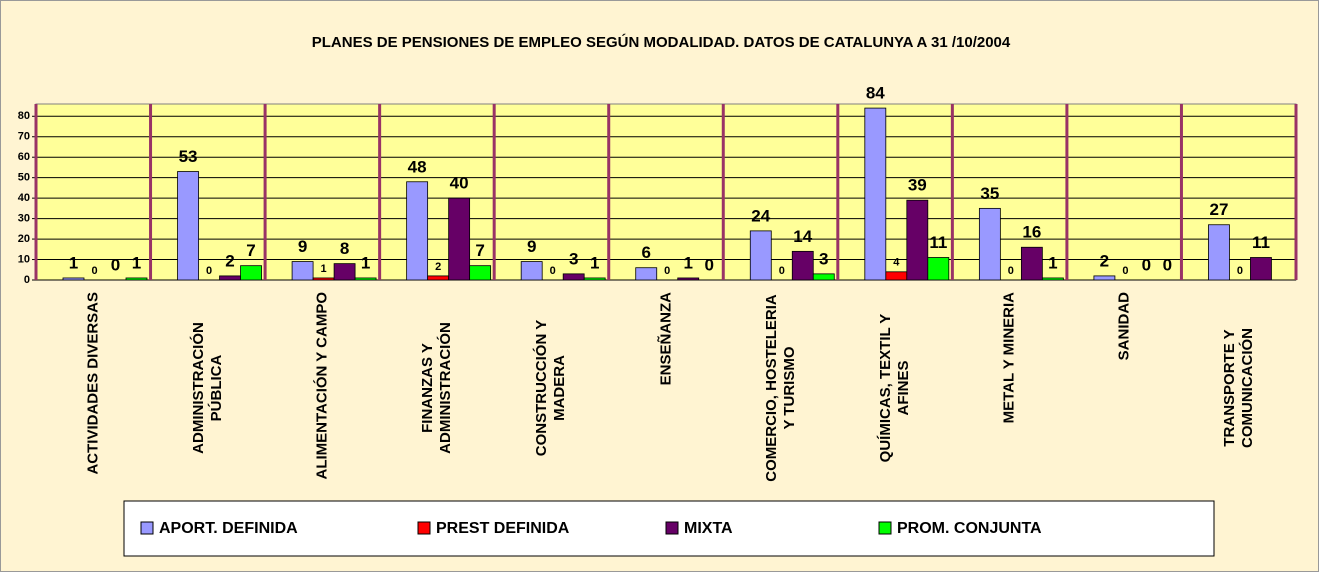 This screenshot has width=1319, height=572. I want to click on legend-label: PROM. CONJUNTA, so click(969, 528).